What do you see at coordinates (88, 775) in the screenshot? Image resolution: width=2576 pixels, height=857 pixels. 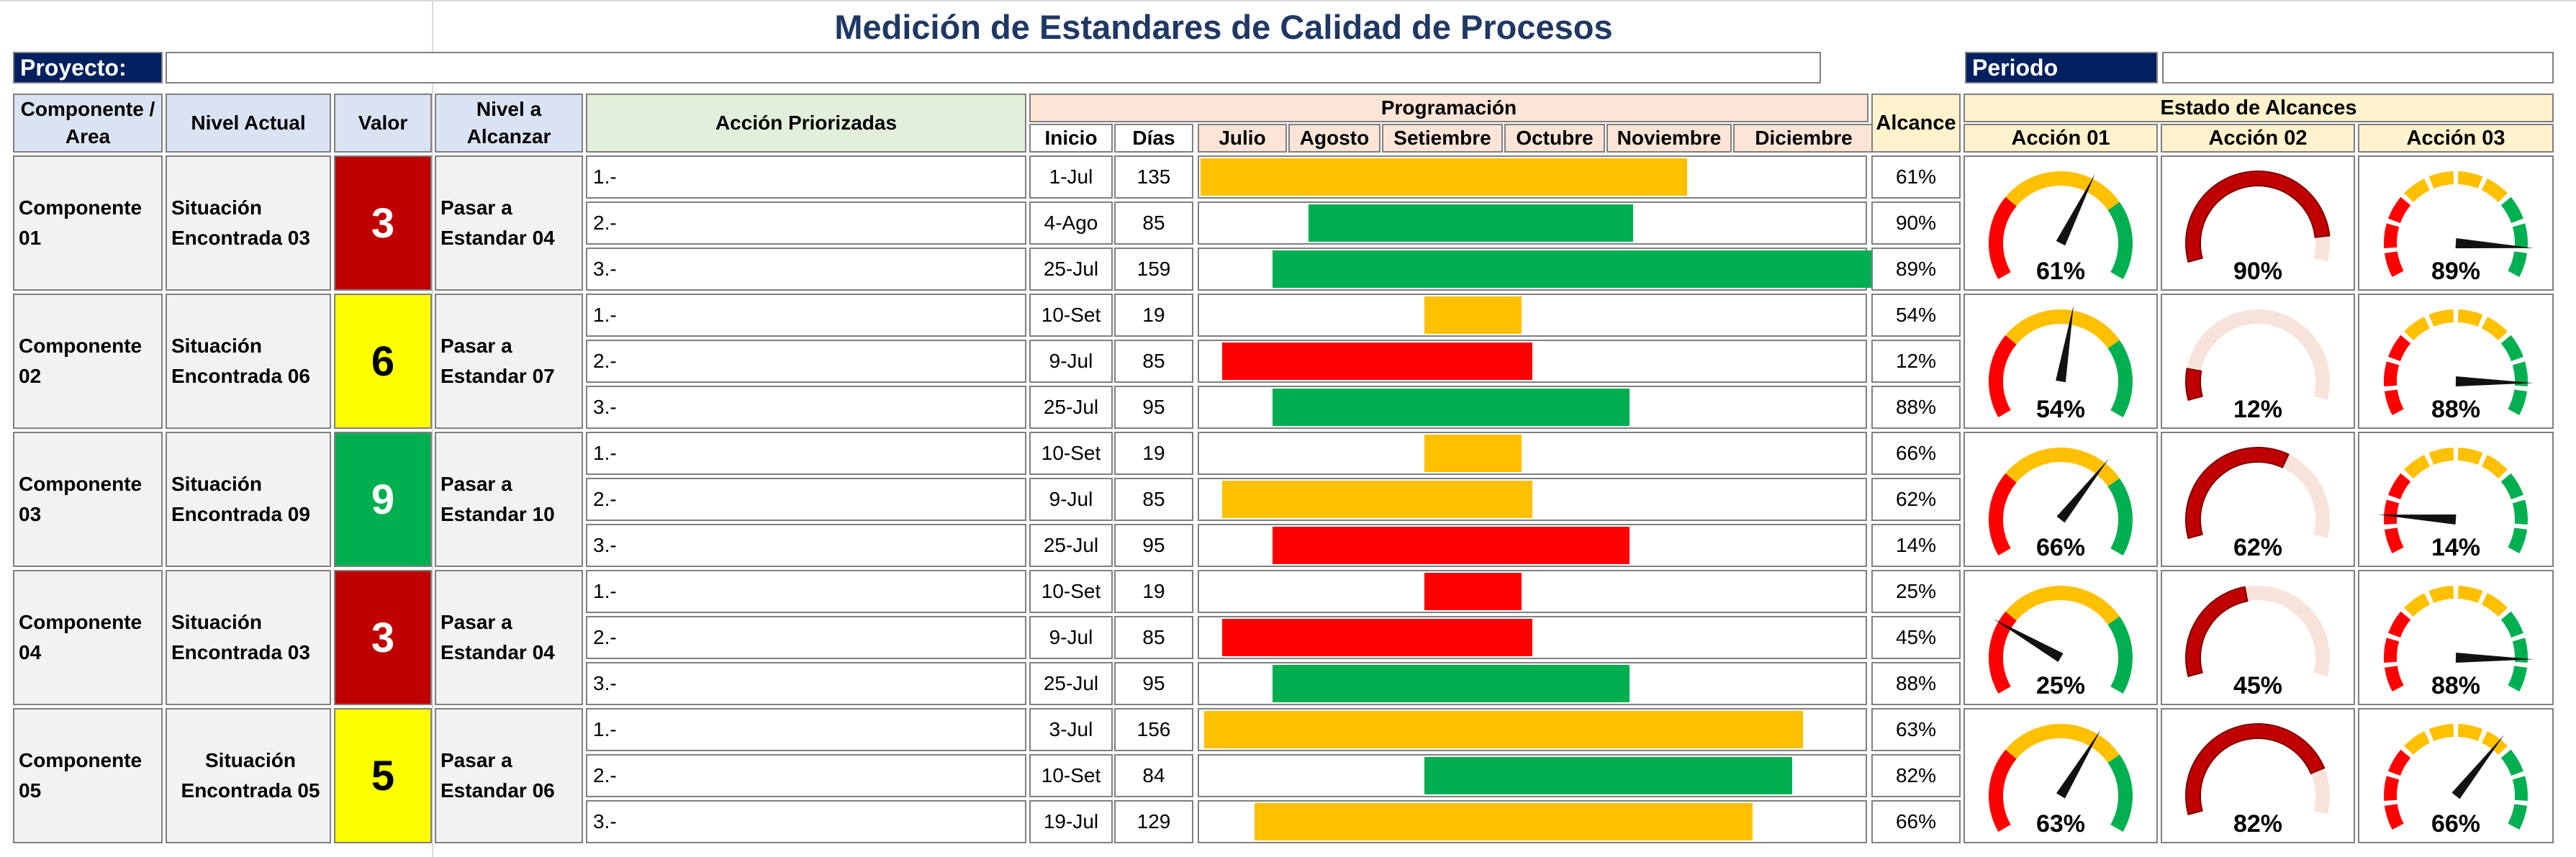 I see `componente-cell: Componente 05` at bounding box center [88, 775].